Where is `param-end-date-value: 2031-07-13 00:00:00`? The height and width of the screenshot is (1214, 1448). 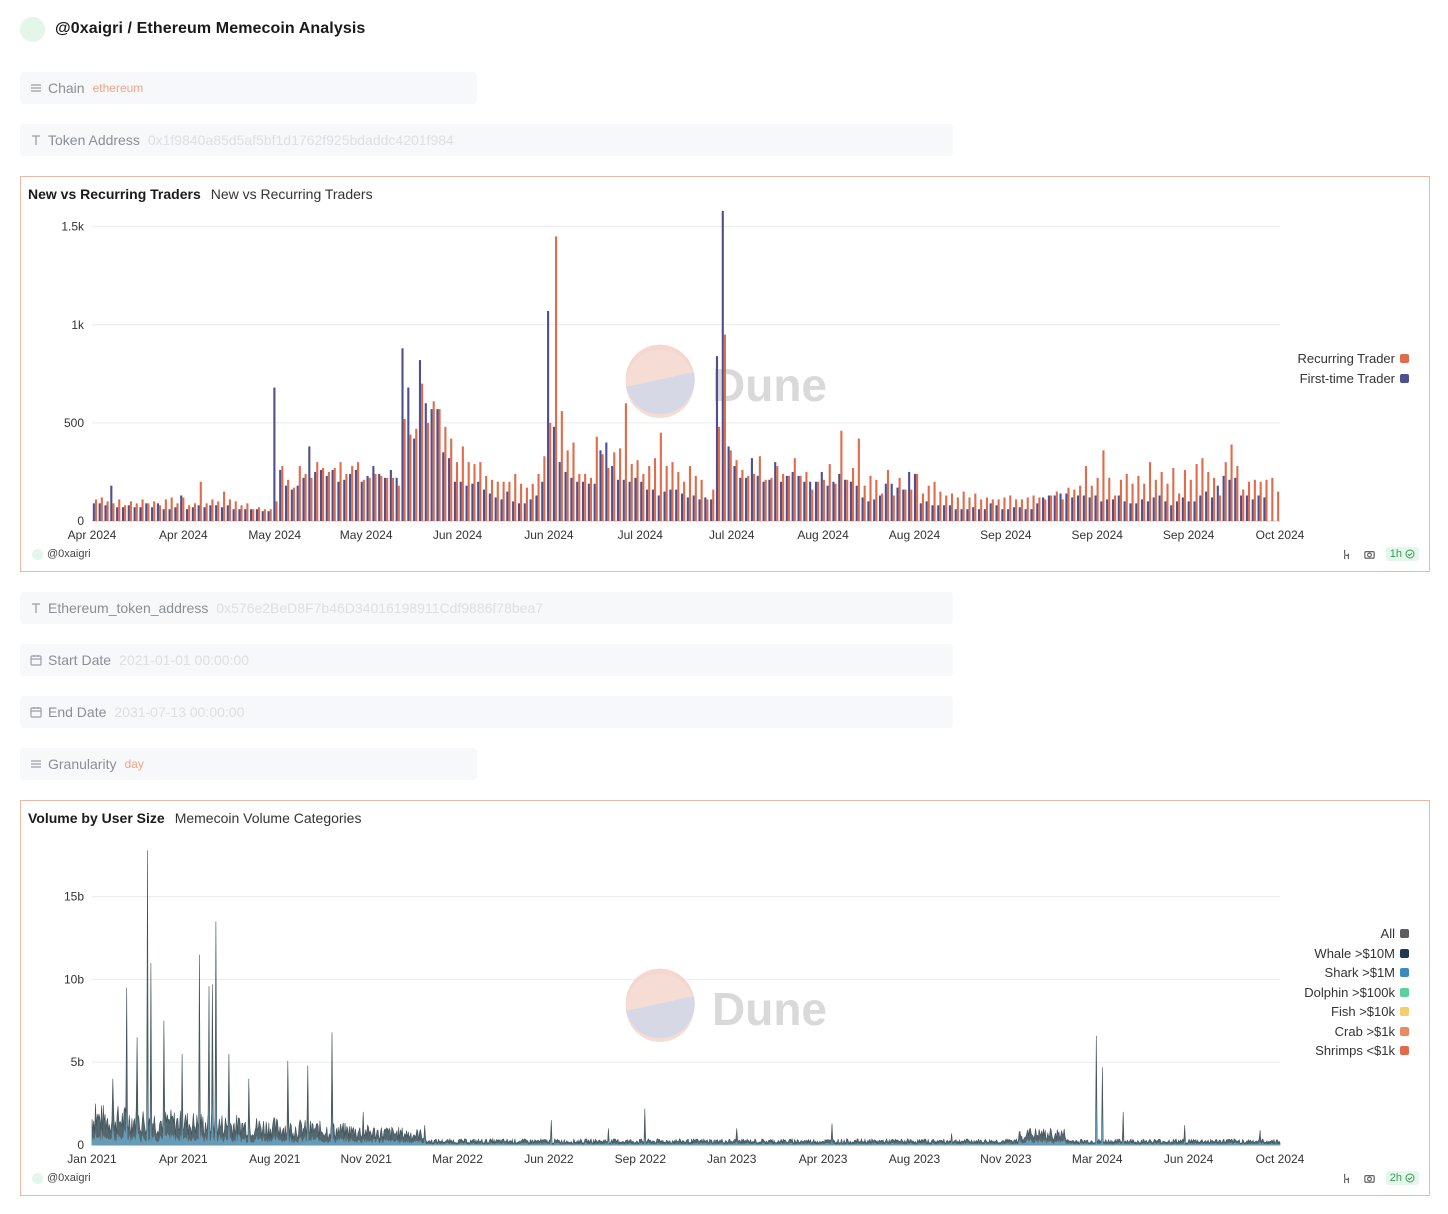
param-end-date-value: 2031-07-13 00:00:00 is located at coordinates (179, 712).